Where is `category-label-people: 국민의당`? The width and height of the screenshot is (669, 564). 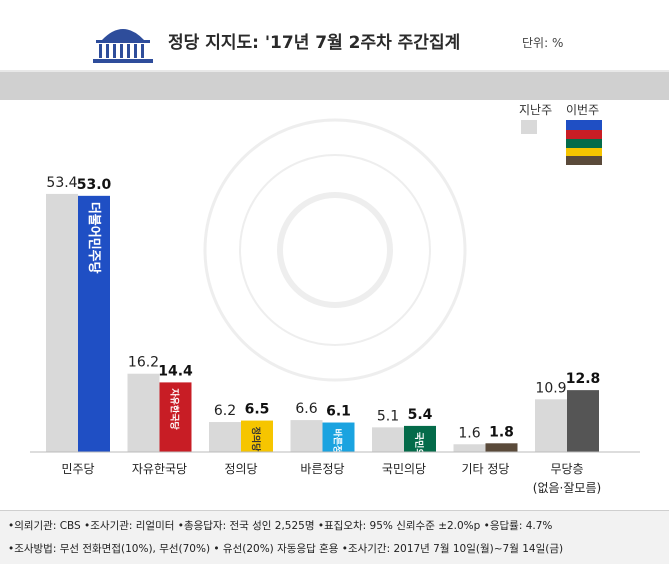
category-label-people: 국민의당 is located at coordinates (404, 469).